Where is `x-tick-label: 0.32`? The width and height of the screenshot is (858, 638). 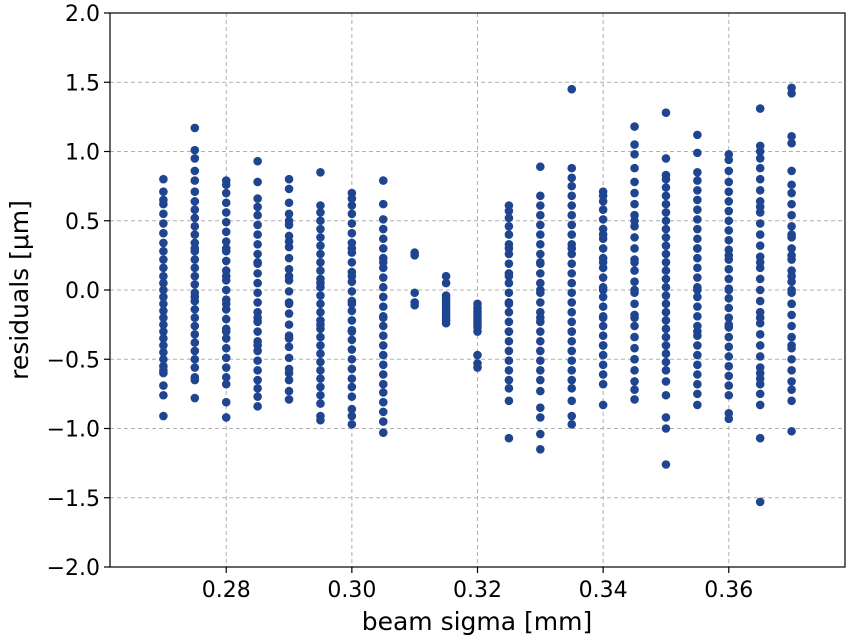
x-tick-label: 0.32 is located at coordinates (477, 590).